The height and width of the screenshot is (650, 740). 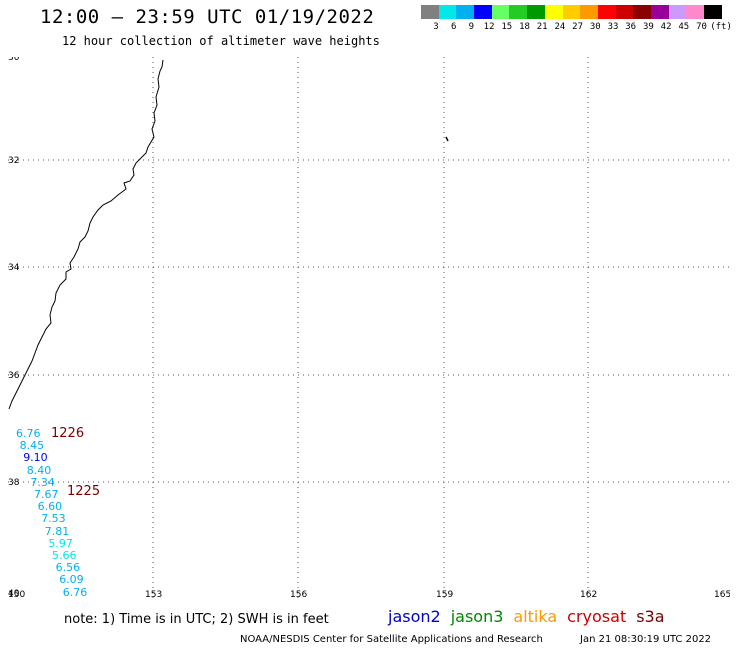 What do you see at coordinates (46, 494) in the screenshot?
I see `swh-observation: 7.67` at bounding box center [46, 494].